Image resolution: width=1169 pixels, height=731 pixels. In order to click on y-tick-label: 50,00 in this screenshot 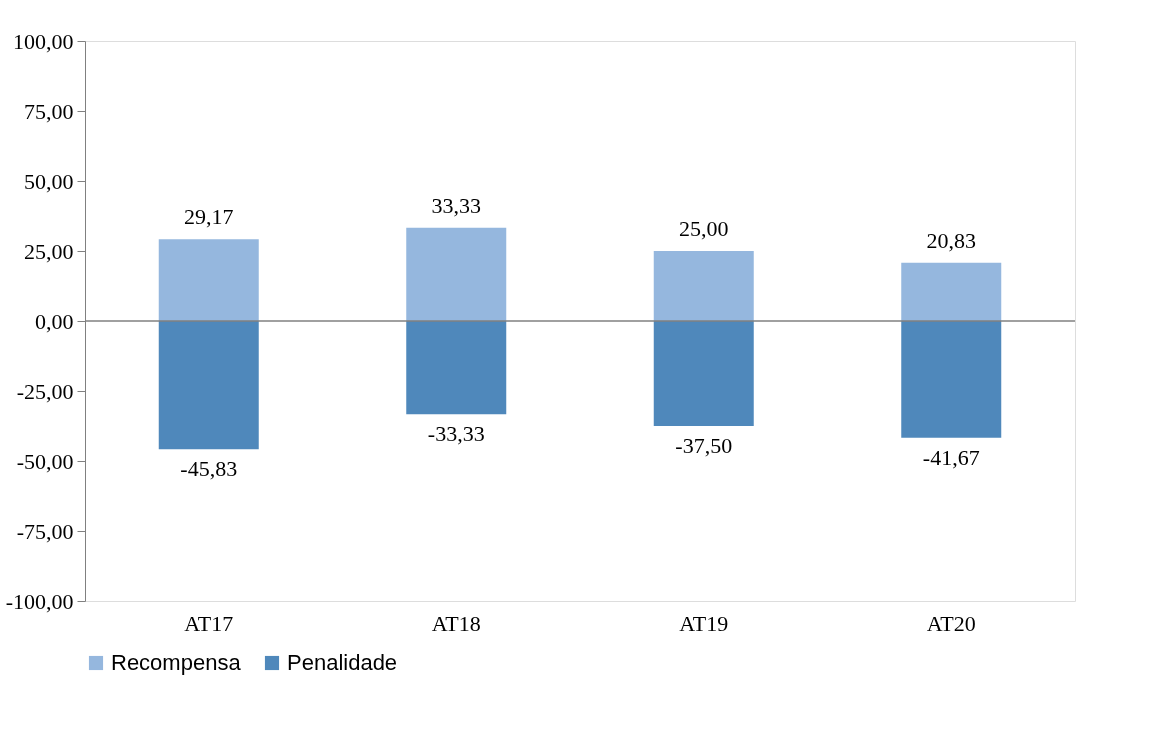, I will do `click(49, 181)`.